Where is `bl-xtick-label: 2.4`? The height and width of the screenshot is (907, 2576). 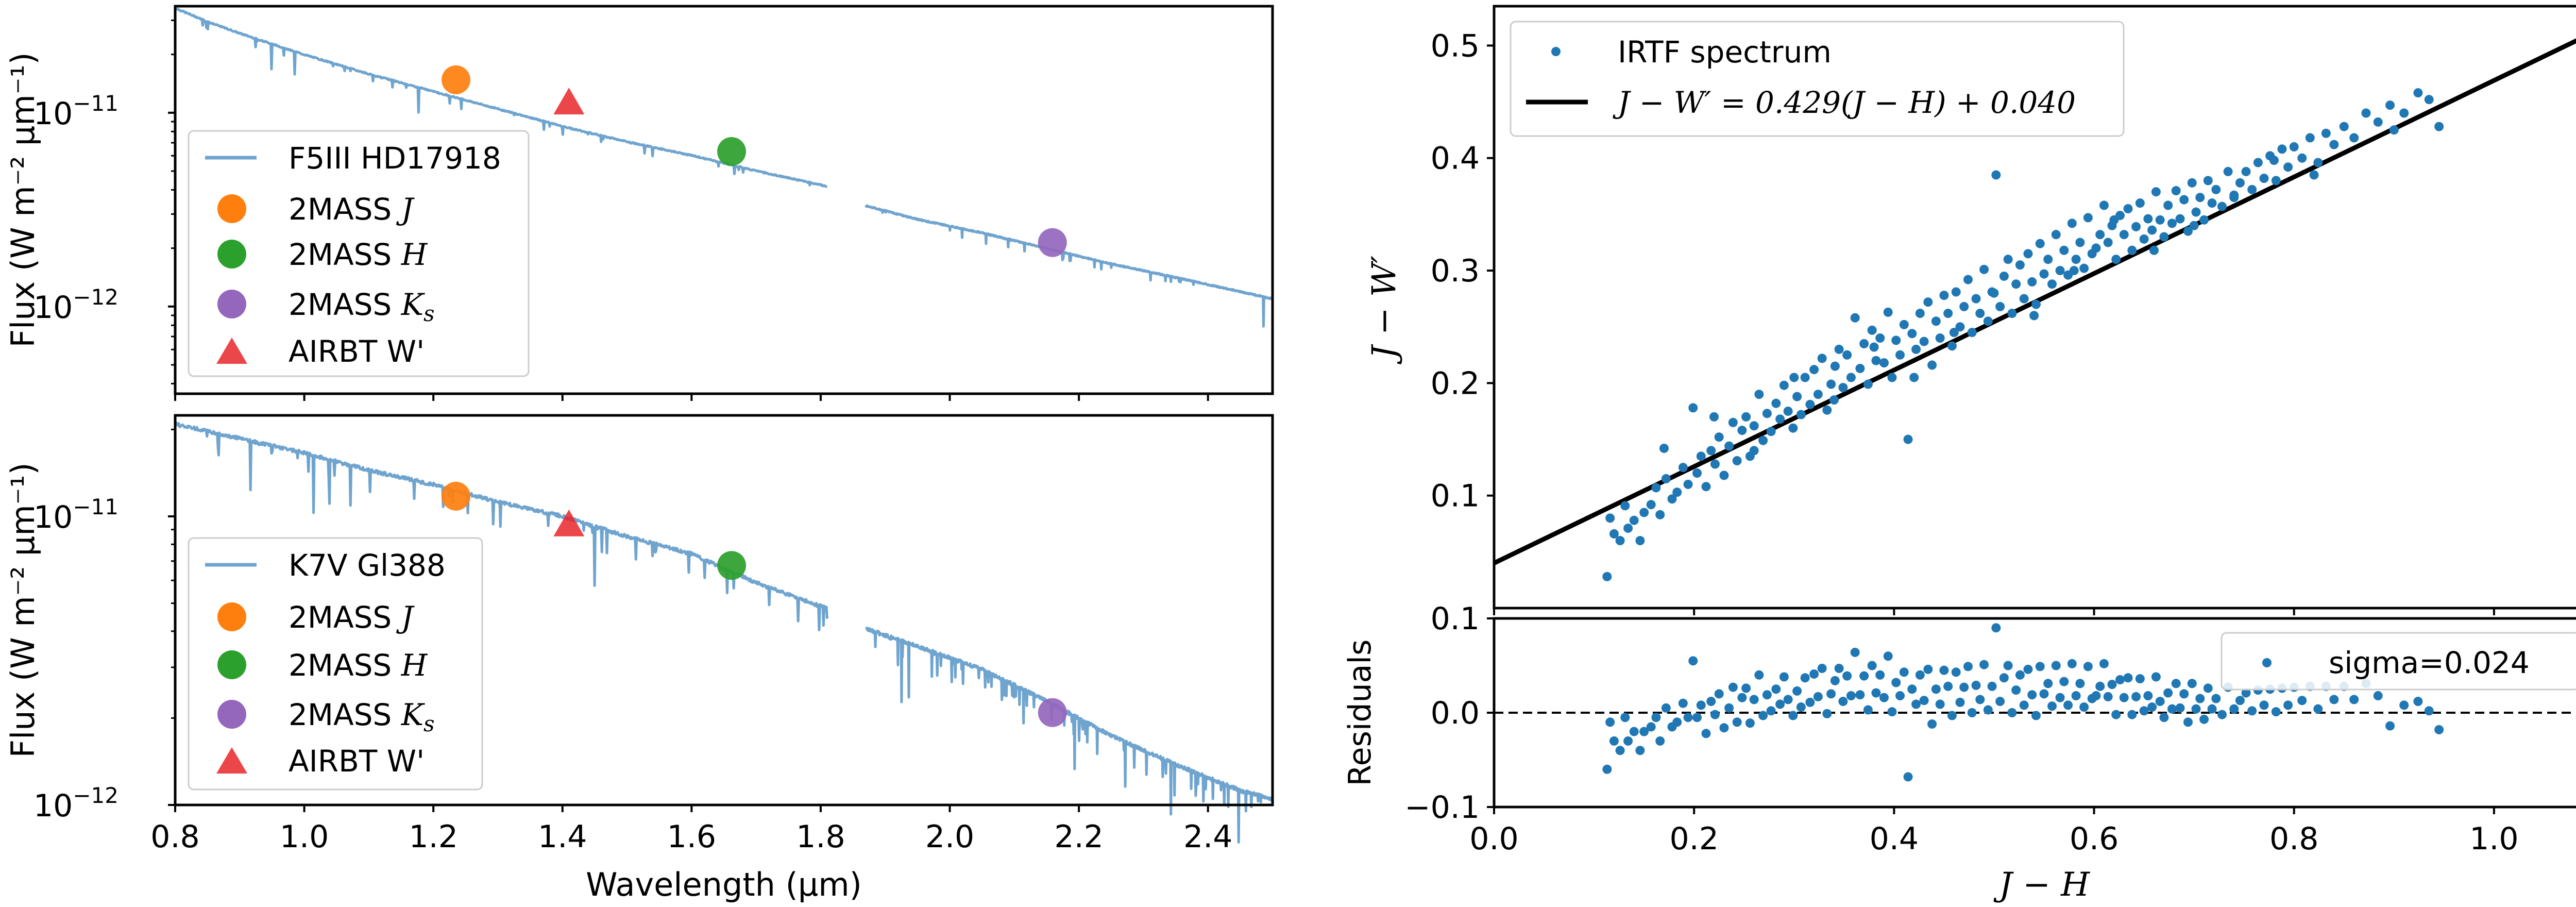 bl-xtick-label: 2.4 is located at coordinates (1207, 837).